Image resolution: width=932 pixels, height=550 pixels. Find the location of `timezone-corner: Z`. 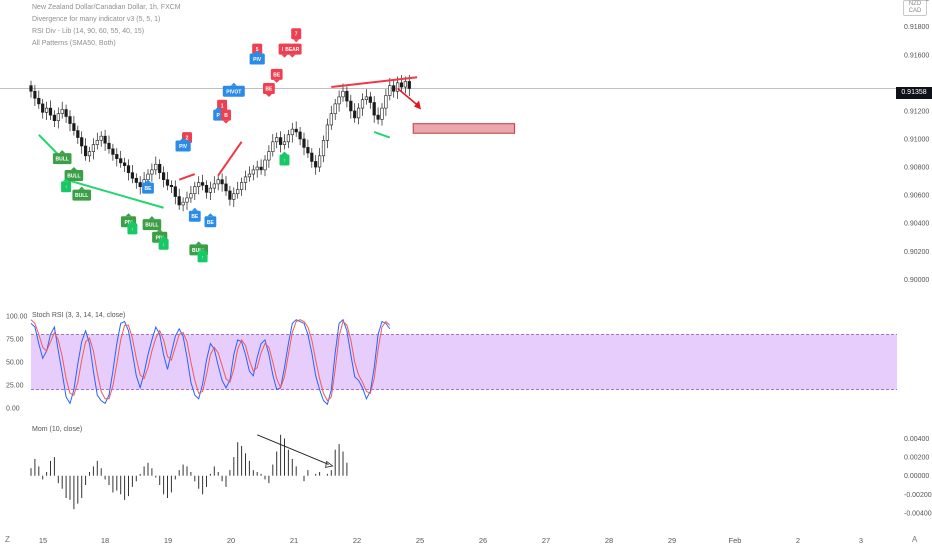

timezone-corner: Z is located at coordinates (7, 539).